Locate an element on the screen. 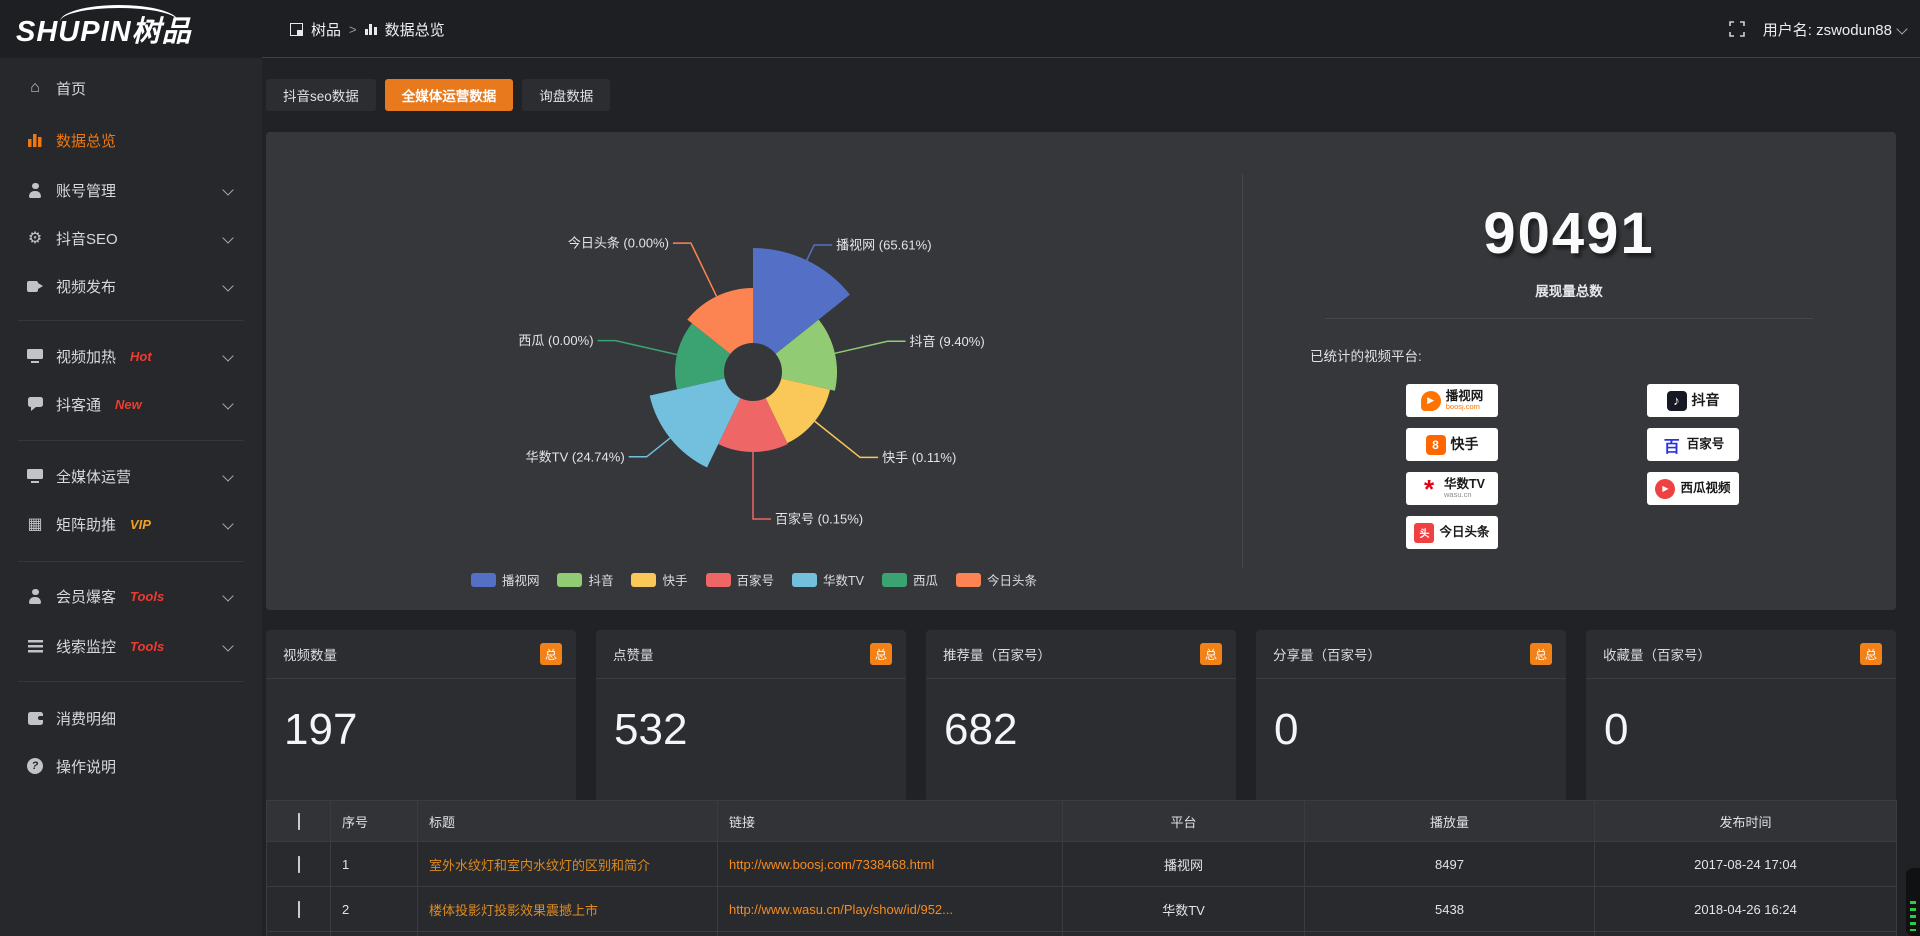 This screenshot has height=936, width=1920. sidebar-item-home: ⌂ 首页 is located at coordinates (131, 88).